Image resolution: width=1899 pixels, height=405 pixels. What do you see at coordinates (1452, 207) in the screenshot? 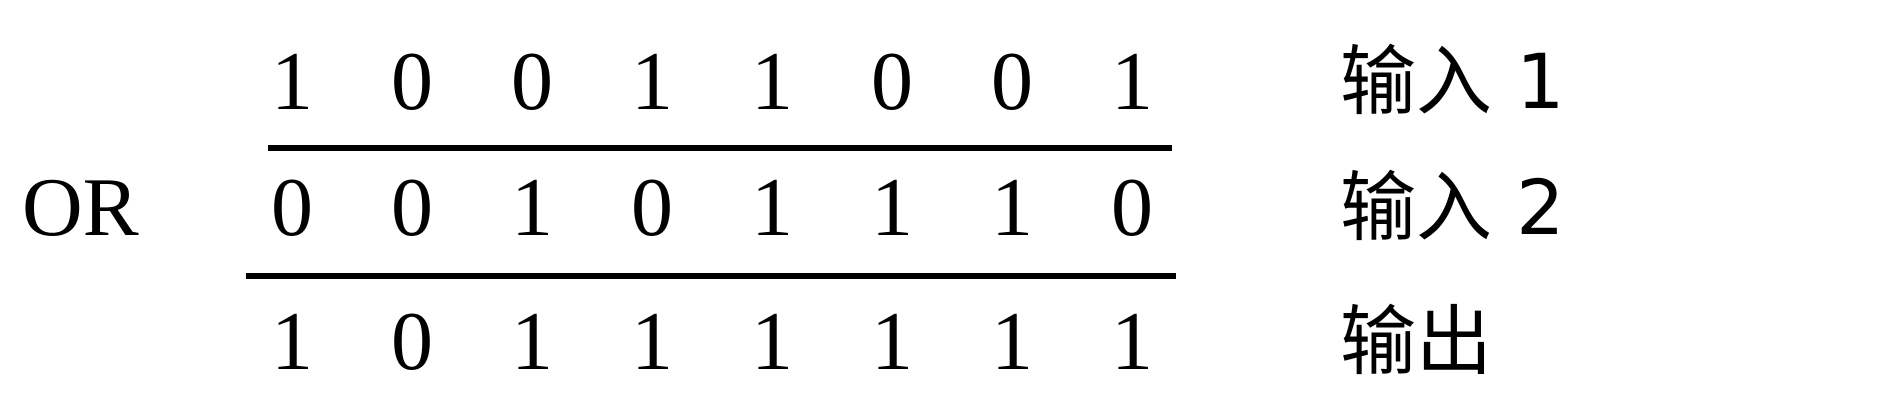
I see `row-label: 输入 2` at bounding box center [1452, 207].